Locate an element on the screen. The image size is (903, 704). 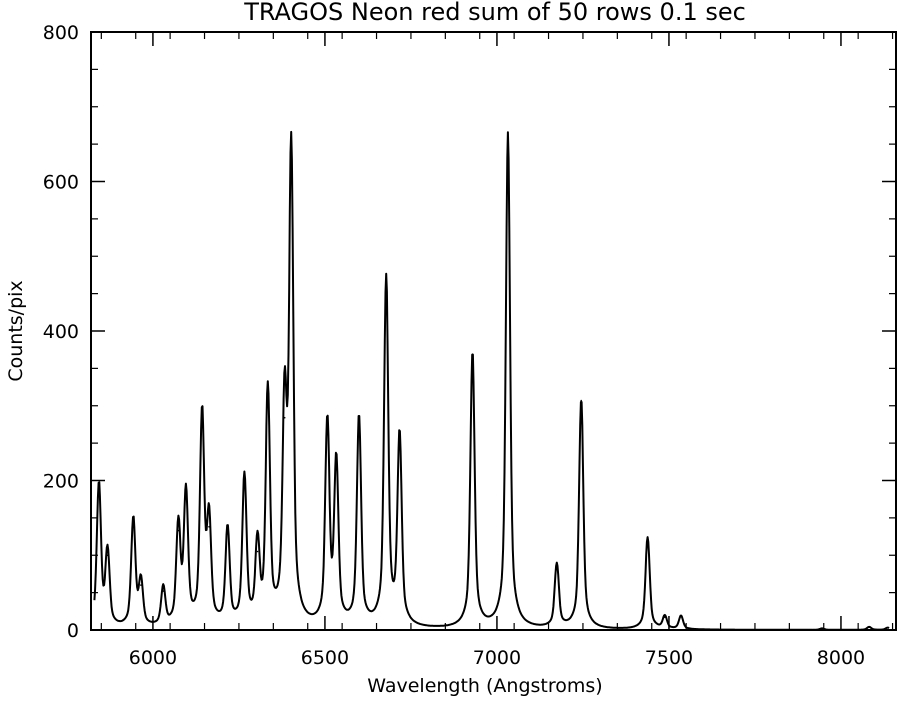
y-tick-label: 200 is located at coordinates (61, 482).